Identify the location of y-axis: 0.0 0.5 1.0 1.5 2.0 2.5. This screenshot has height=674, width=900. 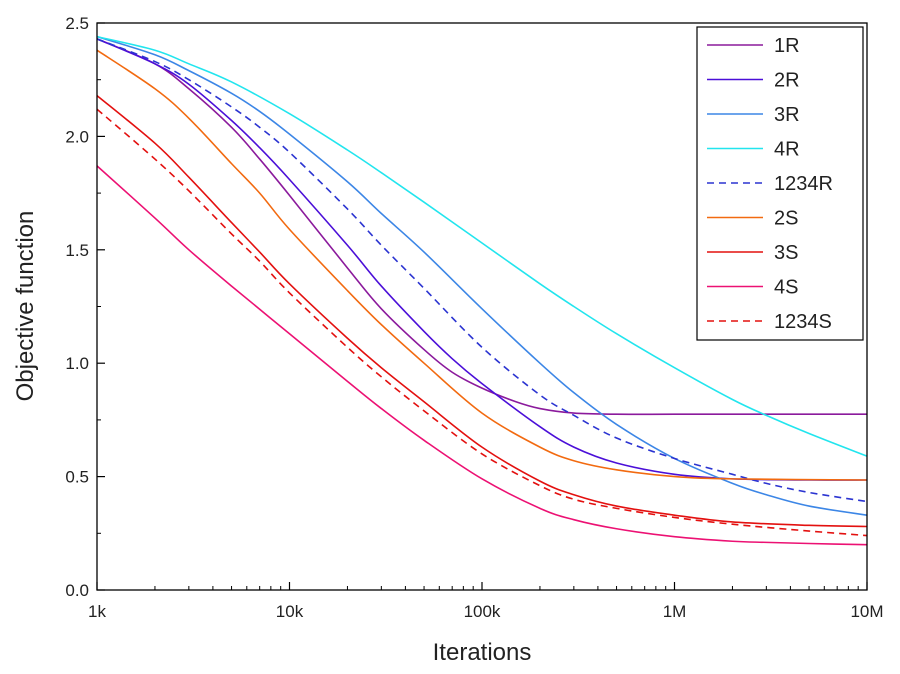
(85, 307).